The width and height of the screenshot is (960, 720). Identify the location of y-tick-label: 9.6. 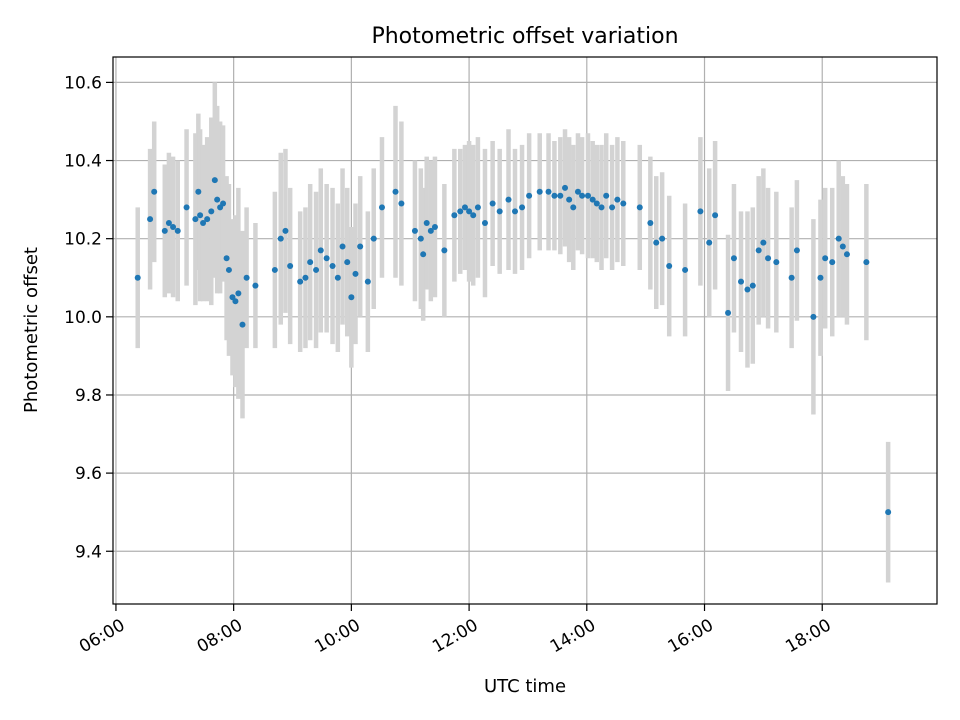
(88, 474).